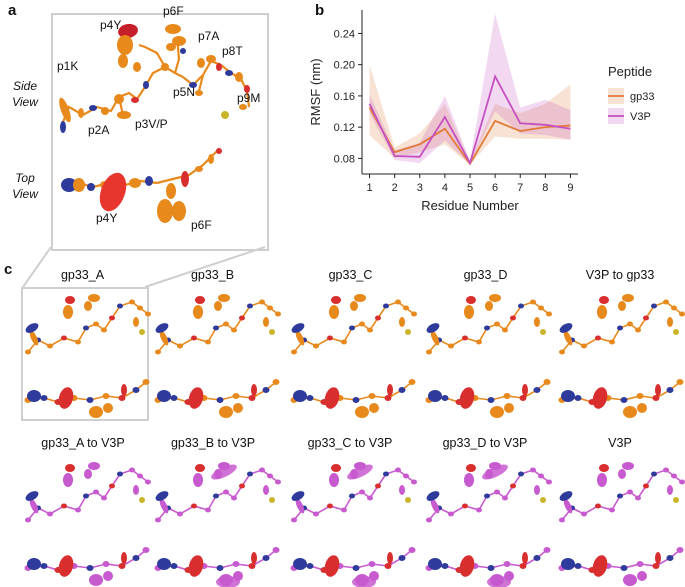 The width and height of the screenshot is (685, 587). I want to click on panel-a-letter: a, so click(12, 10).